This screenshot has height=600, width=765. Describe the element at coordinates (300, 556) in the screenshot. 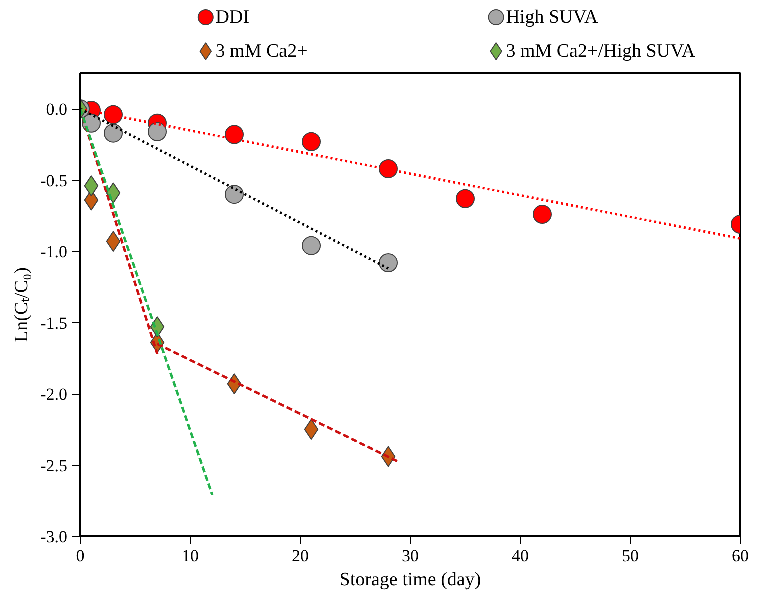

I see `x-tick-label: 20` at that location.